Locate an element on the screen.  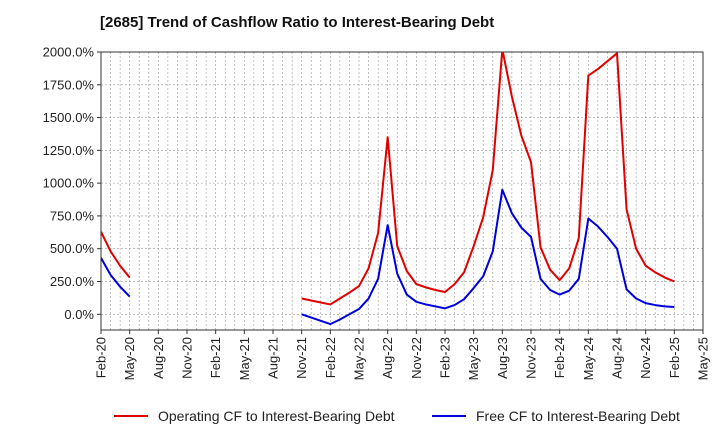
x-tick-label: Aug-21 is located at coordinates (273, 358).